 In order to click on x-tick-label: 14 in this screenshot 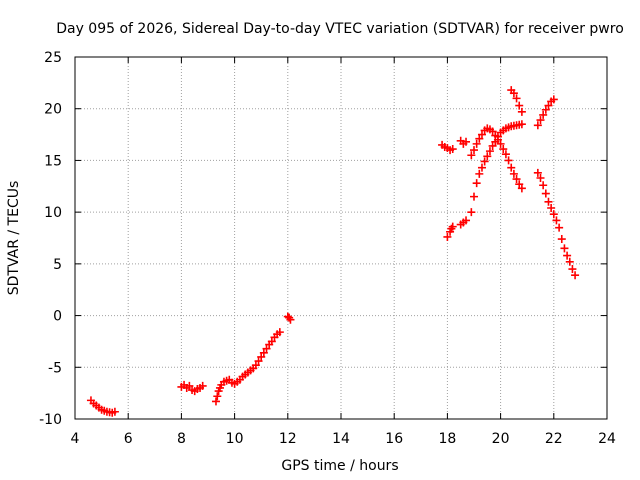, I will do `click(341, 439)`.